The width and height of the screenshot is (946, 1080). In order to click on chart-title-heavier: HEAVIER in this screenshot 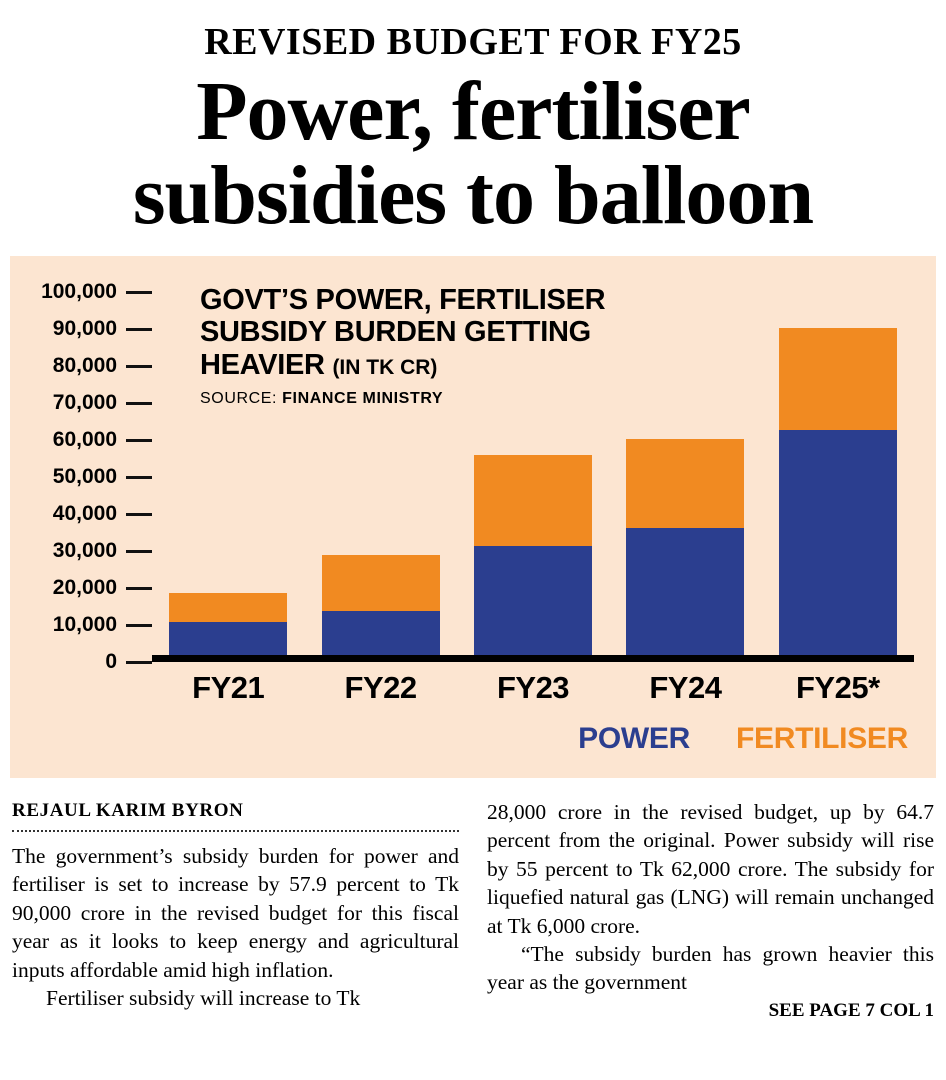, I will do `click(262, 364)`.